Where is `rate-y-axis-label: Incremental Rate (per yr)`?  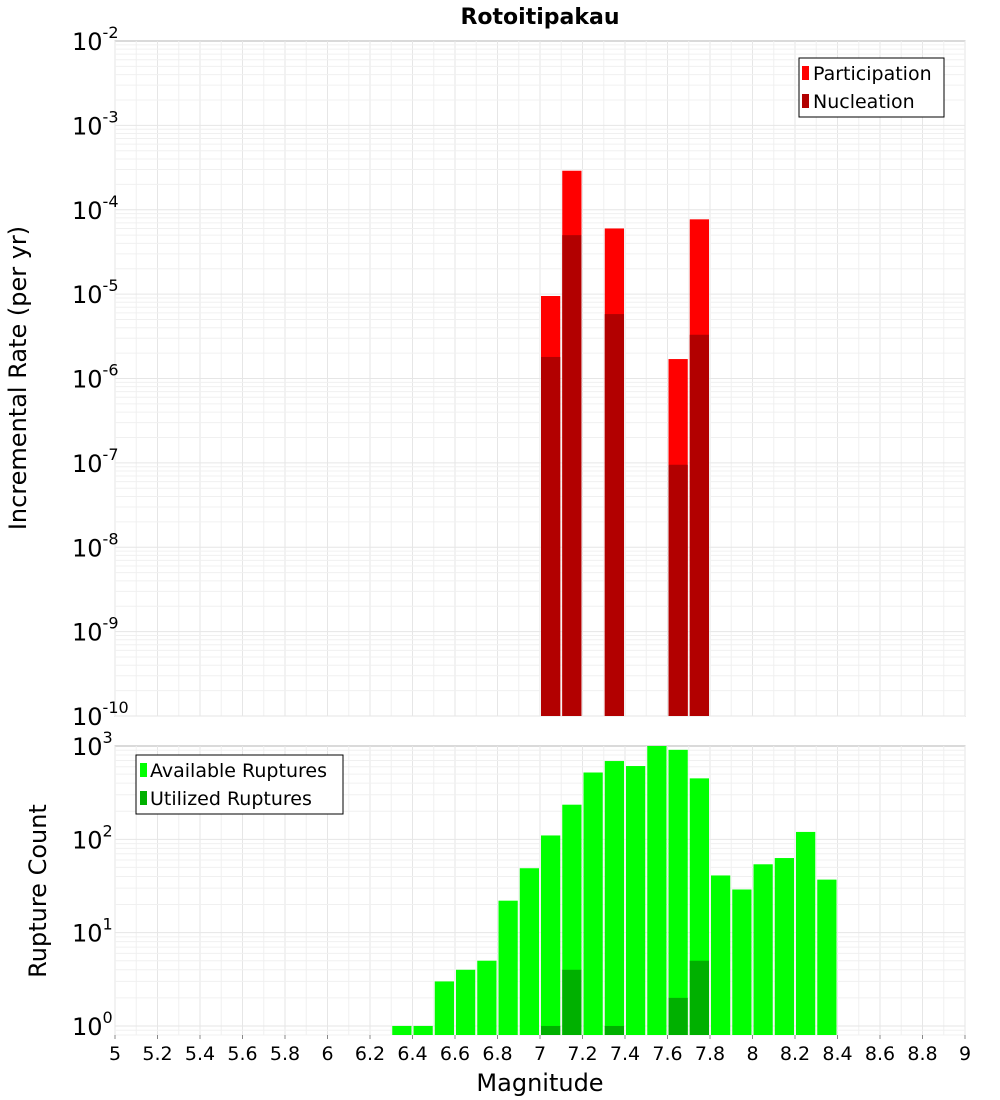 rate-y-axis-label: Incremental Rate (per yr) is located at coordinates (18, 378).